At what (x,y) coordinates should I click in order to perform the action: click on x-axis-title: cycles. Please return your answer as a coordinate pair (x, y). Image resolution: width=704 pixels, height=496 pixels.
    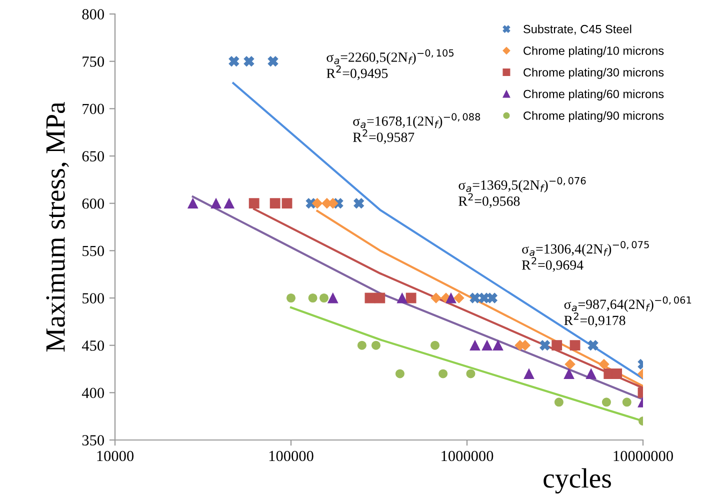
    Looking at the image, I should click on (577, 481).